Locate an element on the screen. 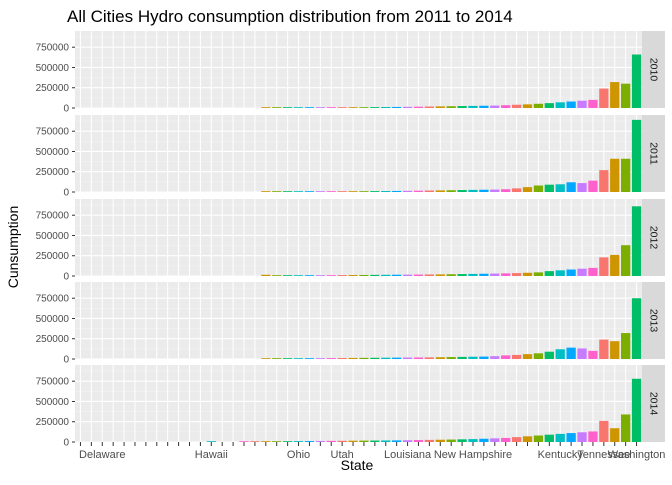  x-tick-label: Washington is located at coordinates (637, 455).